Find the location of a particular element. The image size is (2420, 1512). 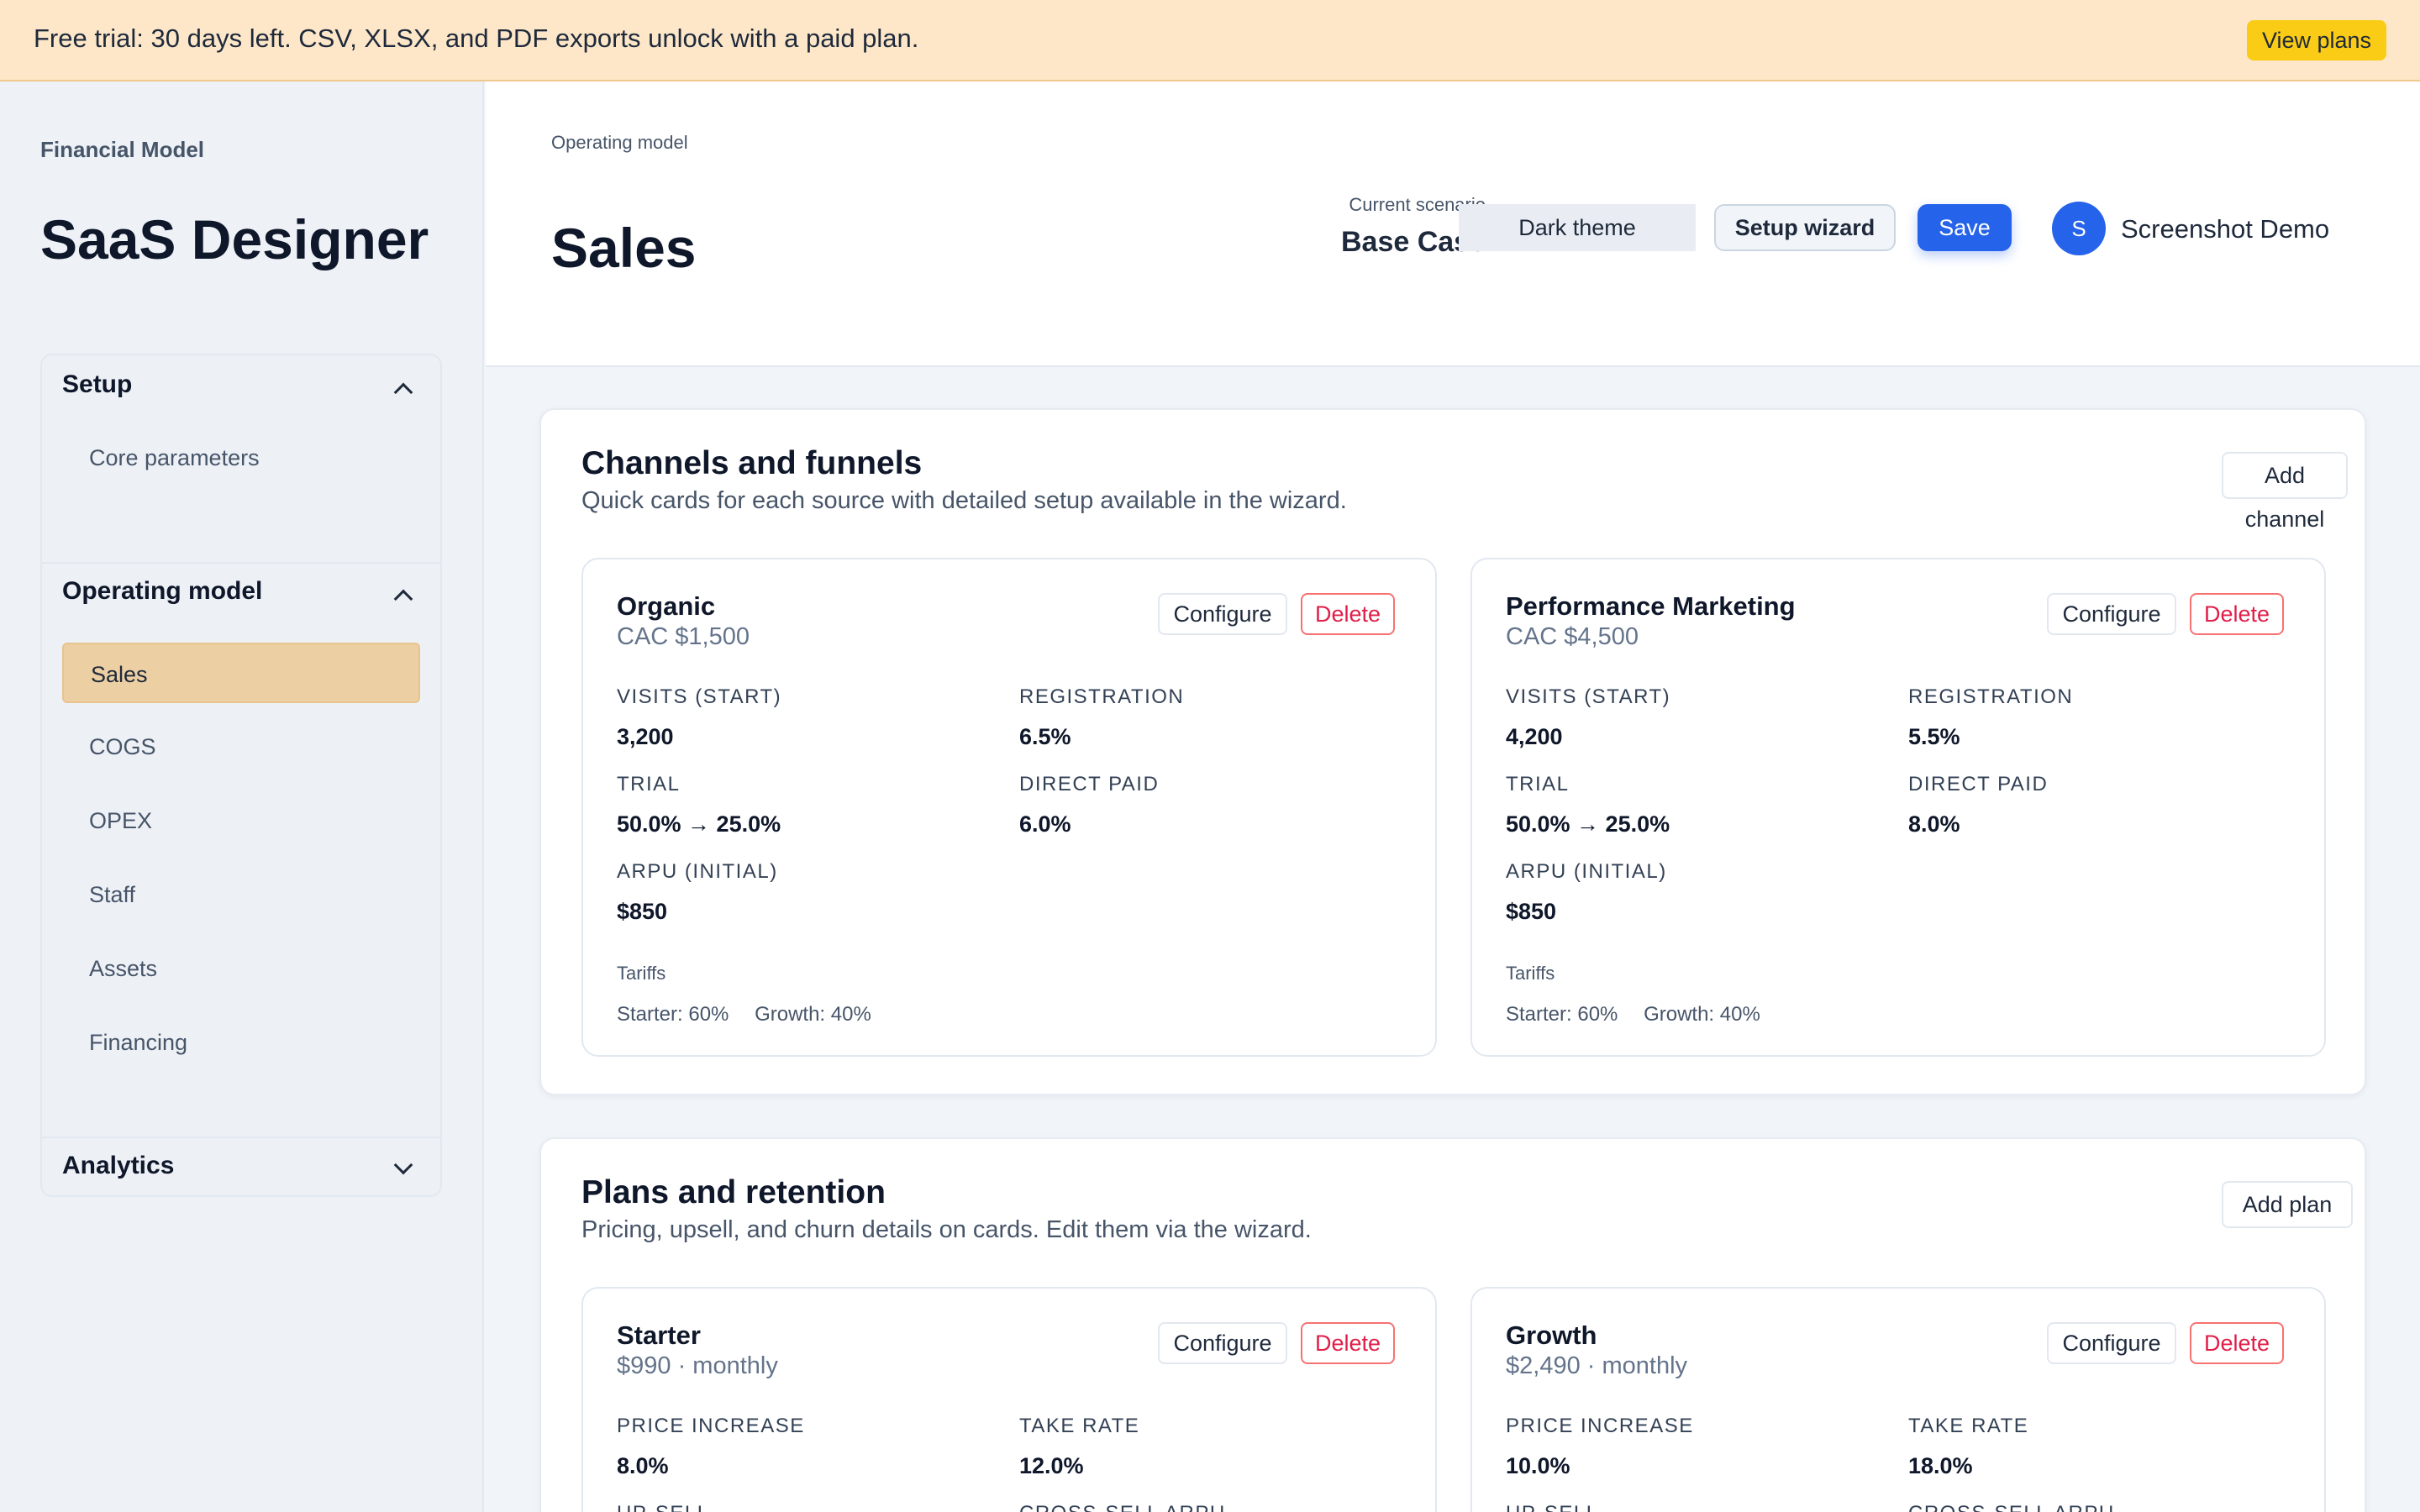

sidebar-item-staff: Staff is located at coordinates (113, 894).